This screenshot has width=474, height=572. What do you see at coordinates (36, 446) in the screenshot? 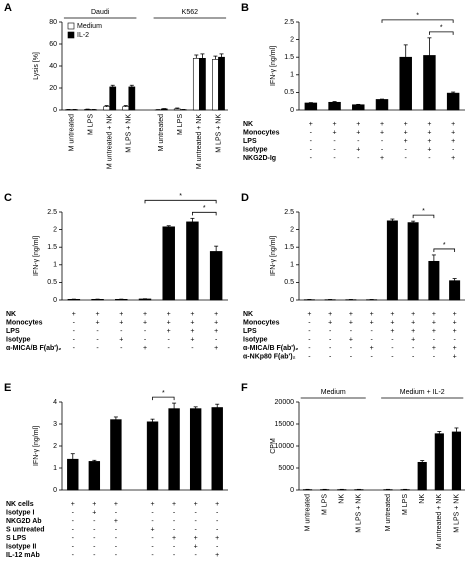
I see `y-axis-label: IFN-γ [ng/ml]` at bounding box center [36, 446].